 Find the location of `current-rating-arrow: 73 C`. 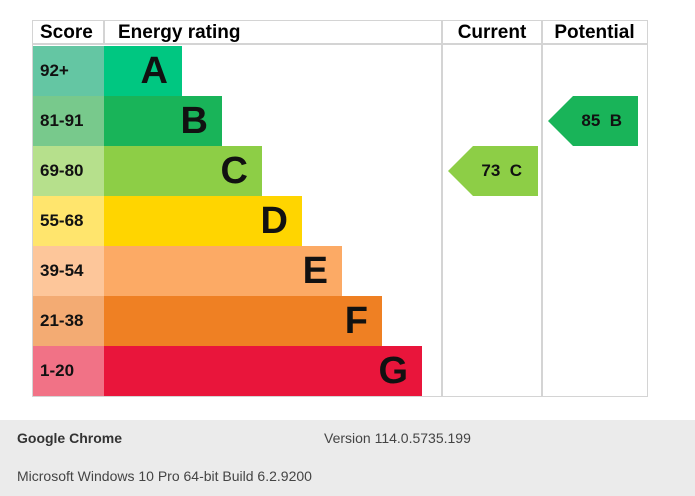

current-rating-arrow: 73 C is located at coordinates (493, 171).